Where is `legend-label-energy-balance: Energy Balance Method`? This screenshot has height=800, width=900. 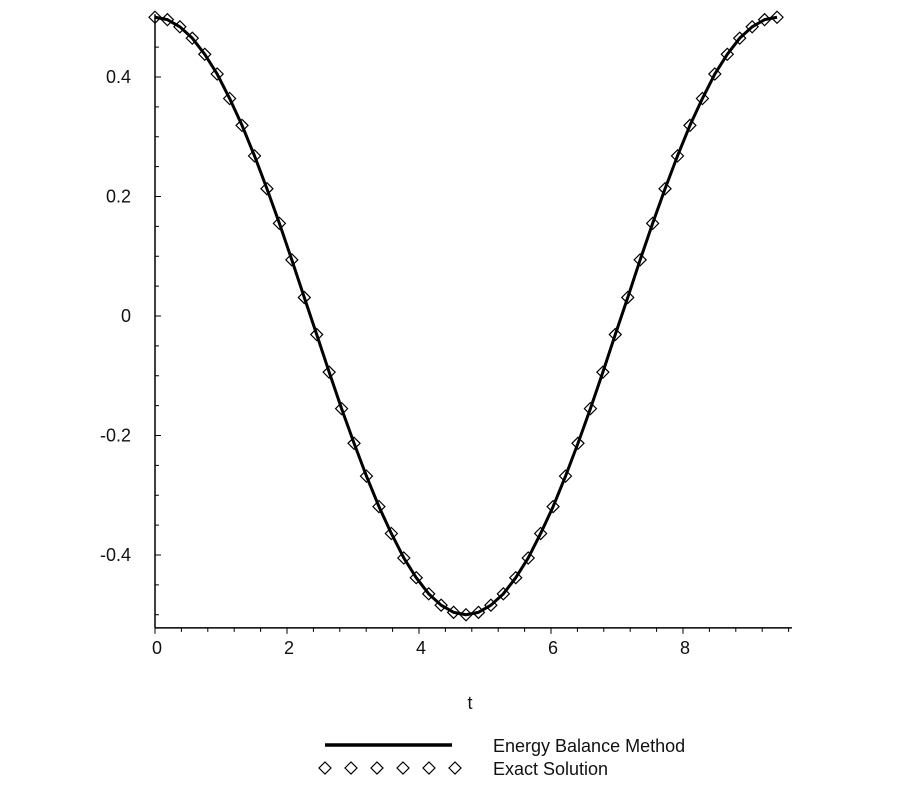 legend-label-energy-balance: Energy Balance Method is located at coordinates (589, 746).